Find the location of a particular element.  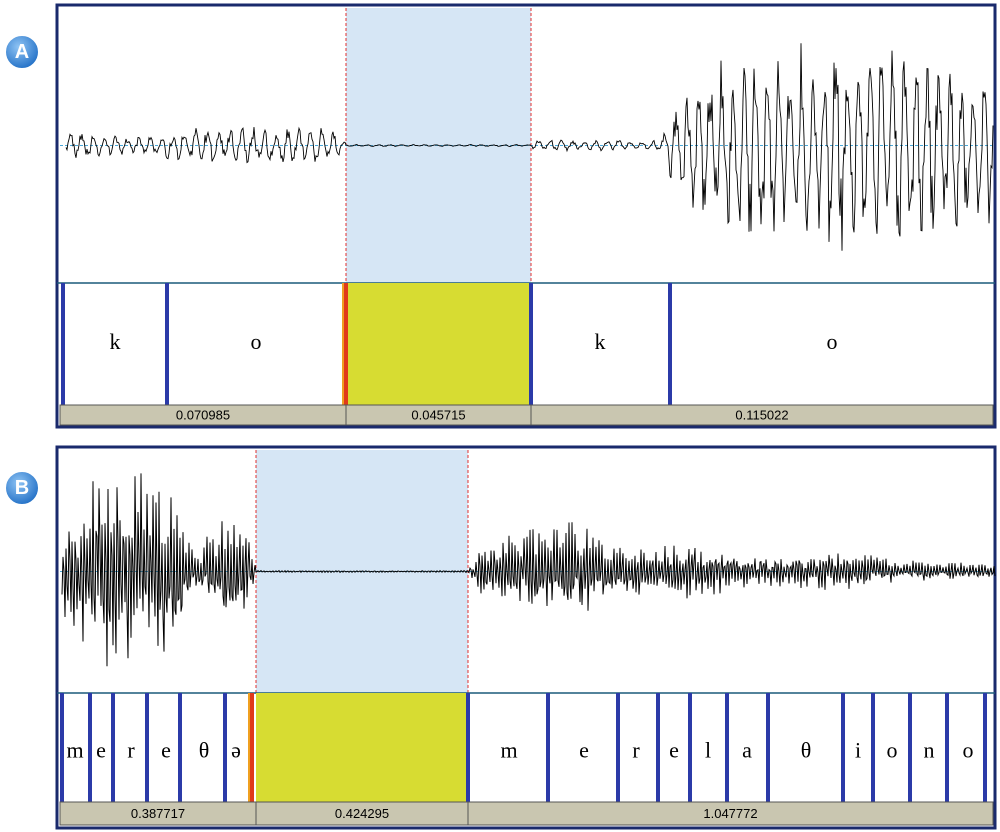

duration-label: 1.047772 is located at coordinates (730, 813).